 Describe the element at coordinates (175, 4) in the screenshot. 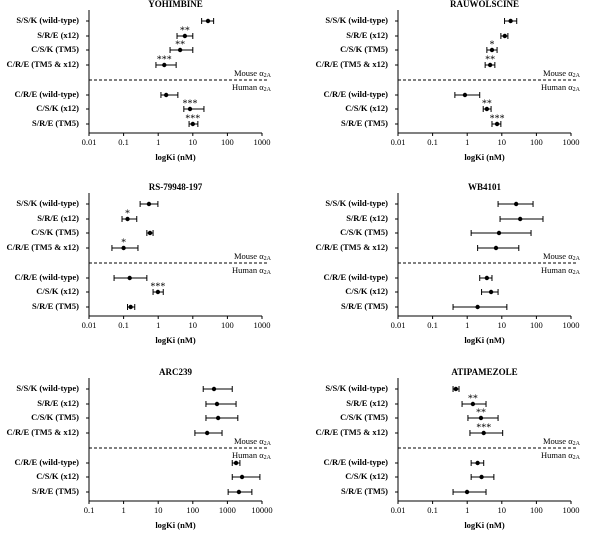

I see `panel-title: YOHIMBINE` at that location.